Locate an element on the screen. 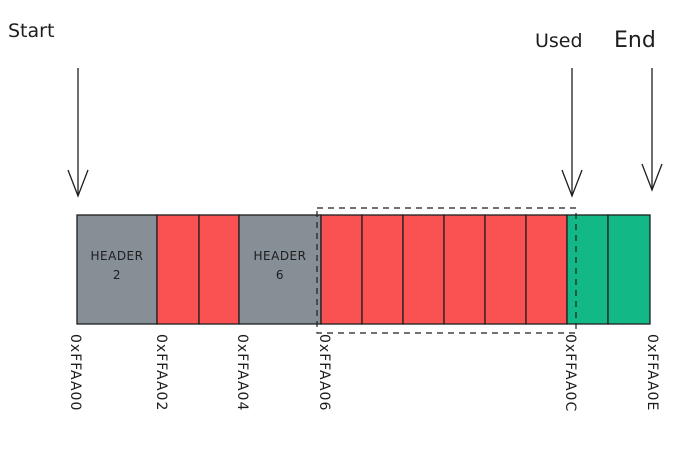 Image resolution: width=686 pixels, height=450 pixels. address-label: 0xFFAA0C is located at coordinates (570, 373).